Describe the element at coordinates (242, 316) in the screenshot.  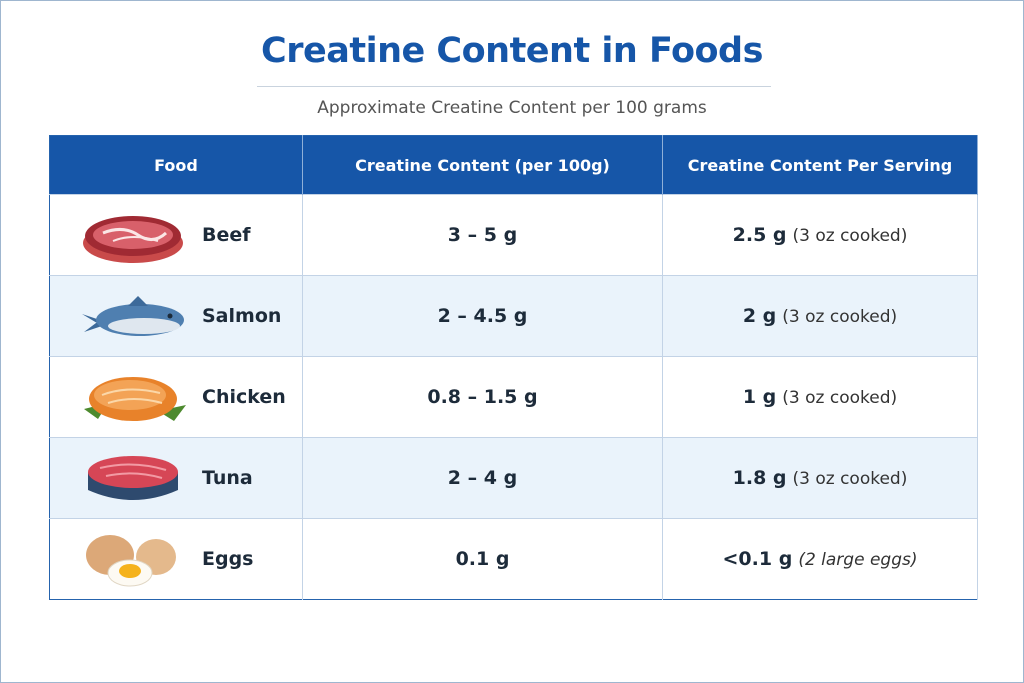
I see `food-name: Salmon` at that location.